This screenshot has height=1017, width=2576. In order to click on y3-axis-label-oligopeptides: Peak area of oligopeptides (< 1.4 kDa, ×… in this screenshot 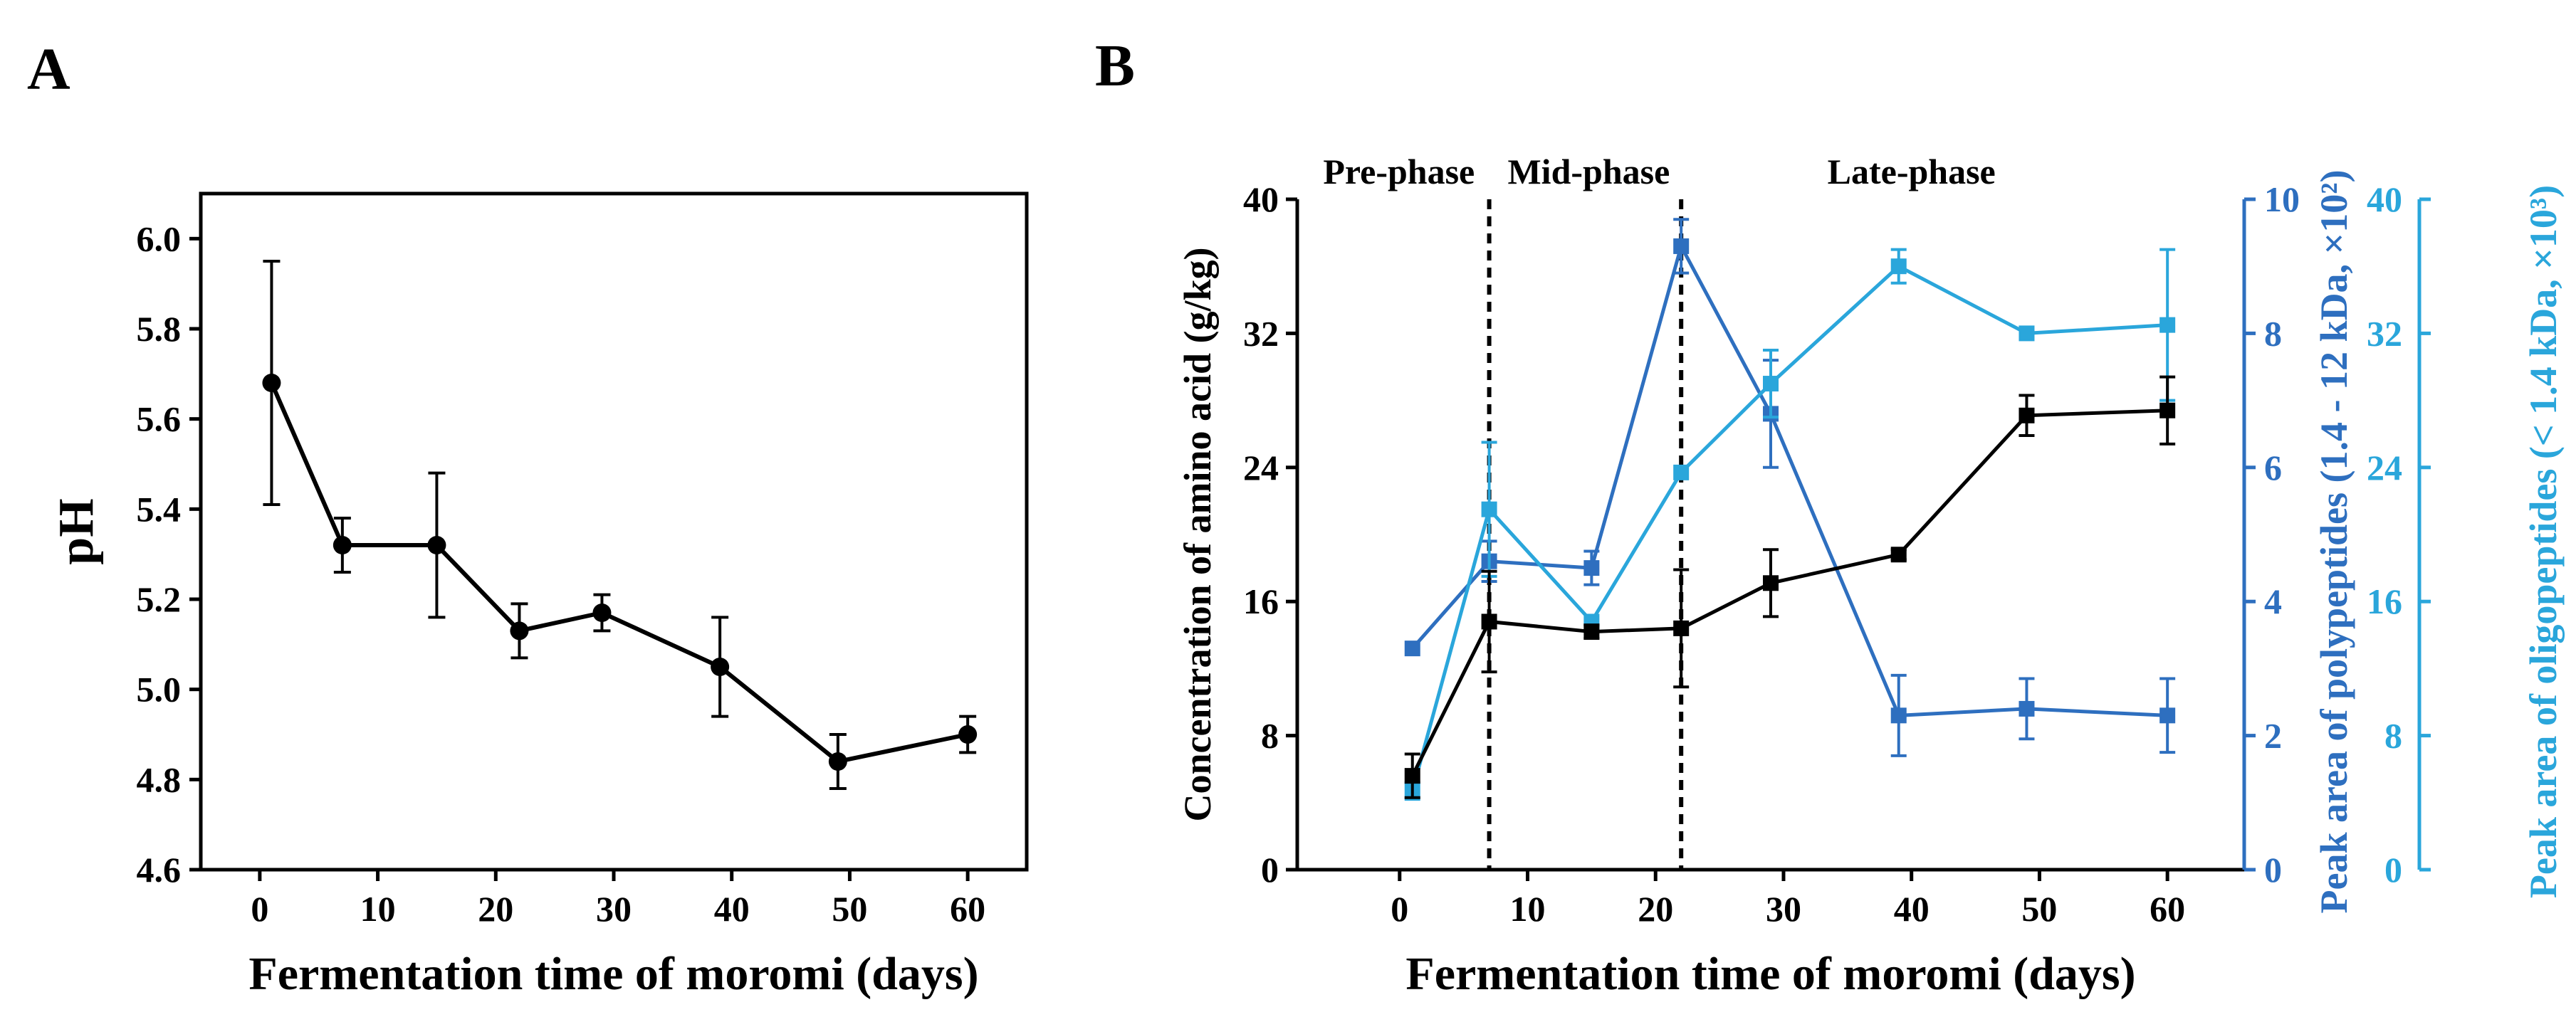, I will do `click(2543, 541)`.